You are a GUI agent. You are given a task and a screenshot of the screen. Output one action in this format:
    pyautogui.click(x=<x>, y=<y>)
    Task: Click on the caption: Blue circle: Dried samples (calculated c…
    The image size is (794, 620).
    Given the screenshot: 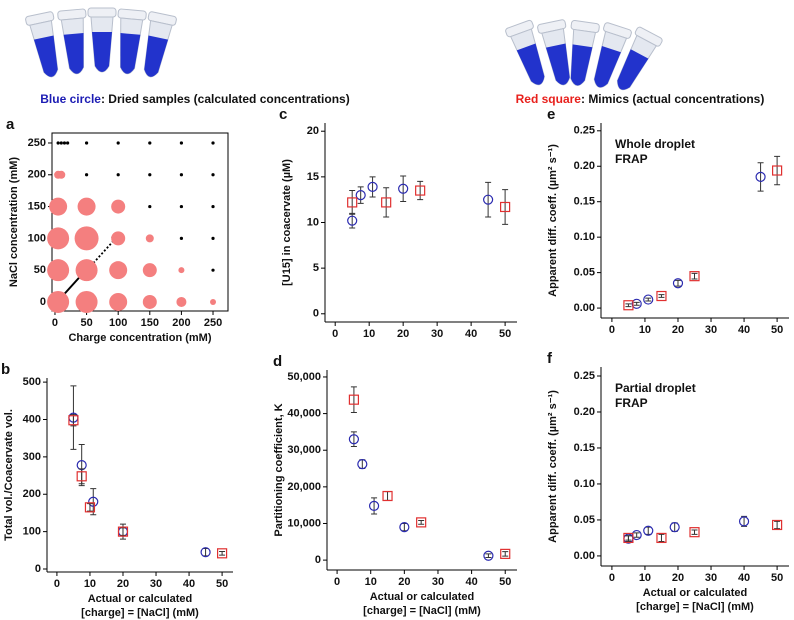 What is the action you would take?
    pyautogui.click(x=194, y=99)
    